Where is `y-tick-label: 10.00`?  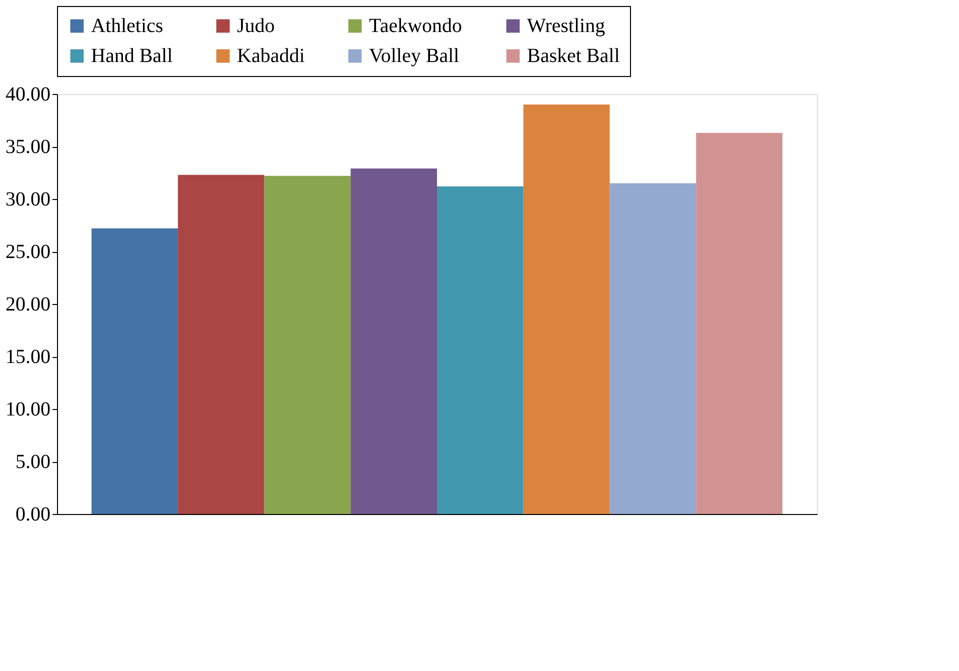
y-tick-label: 10.00 is located at coordinates (28, 409).